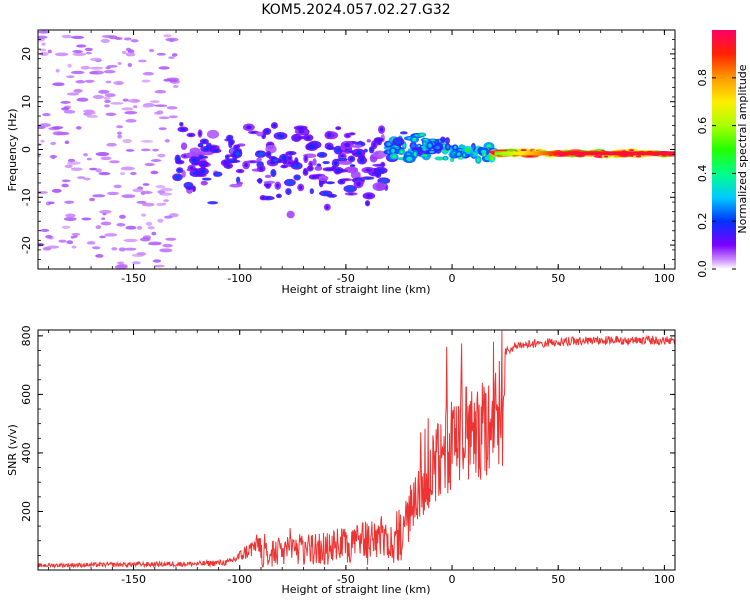 This screenshot has width=750, height=600. I want to click on snr-ytick-label: 400, so click(26, 452).